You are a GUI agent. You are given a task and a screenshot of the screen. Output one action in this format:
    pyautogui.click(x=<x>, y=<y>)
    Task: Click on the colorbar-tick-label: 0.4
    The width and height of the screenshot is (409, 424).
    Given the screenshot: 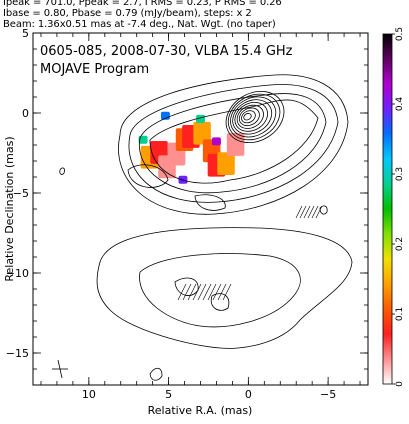 What is the action you would take?
    pyautogui.click(x=400, y=104)
    